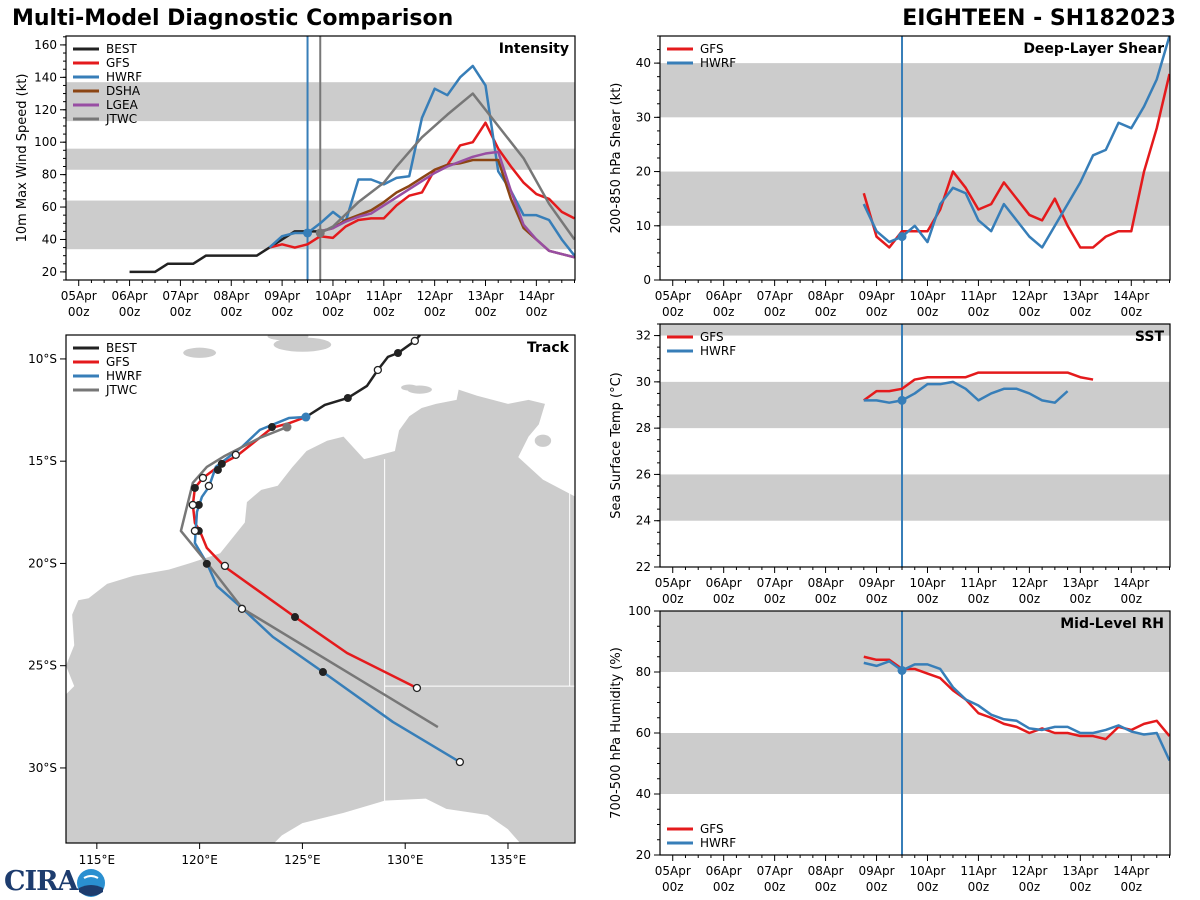  I want to click on logo-text: CIRA, so click(41, 881).